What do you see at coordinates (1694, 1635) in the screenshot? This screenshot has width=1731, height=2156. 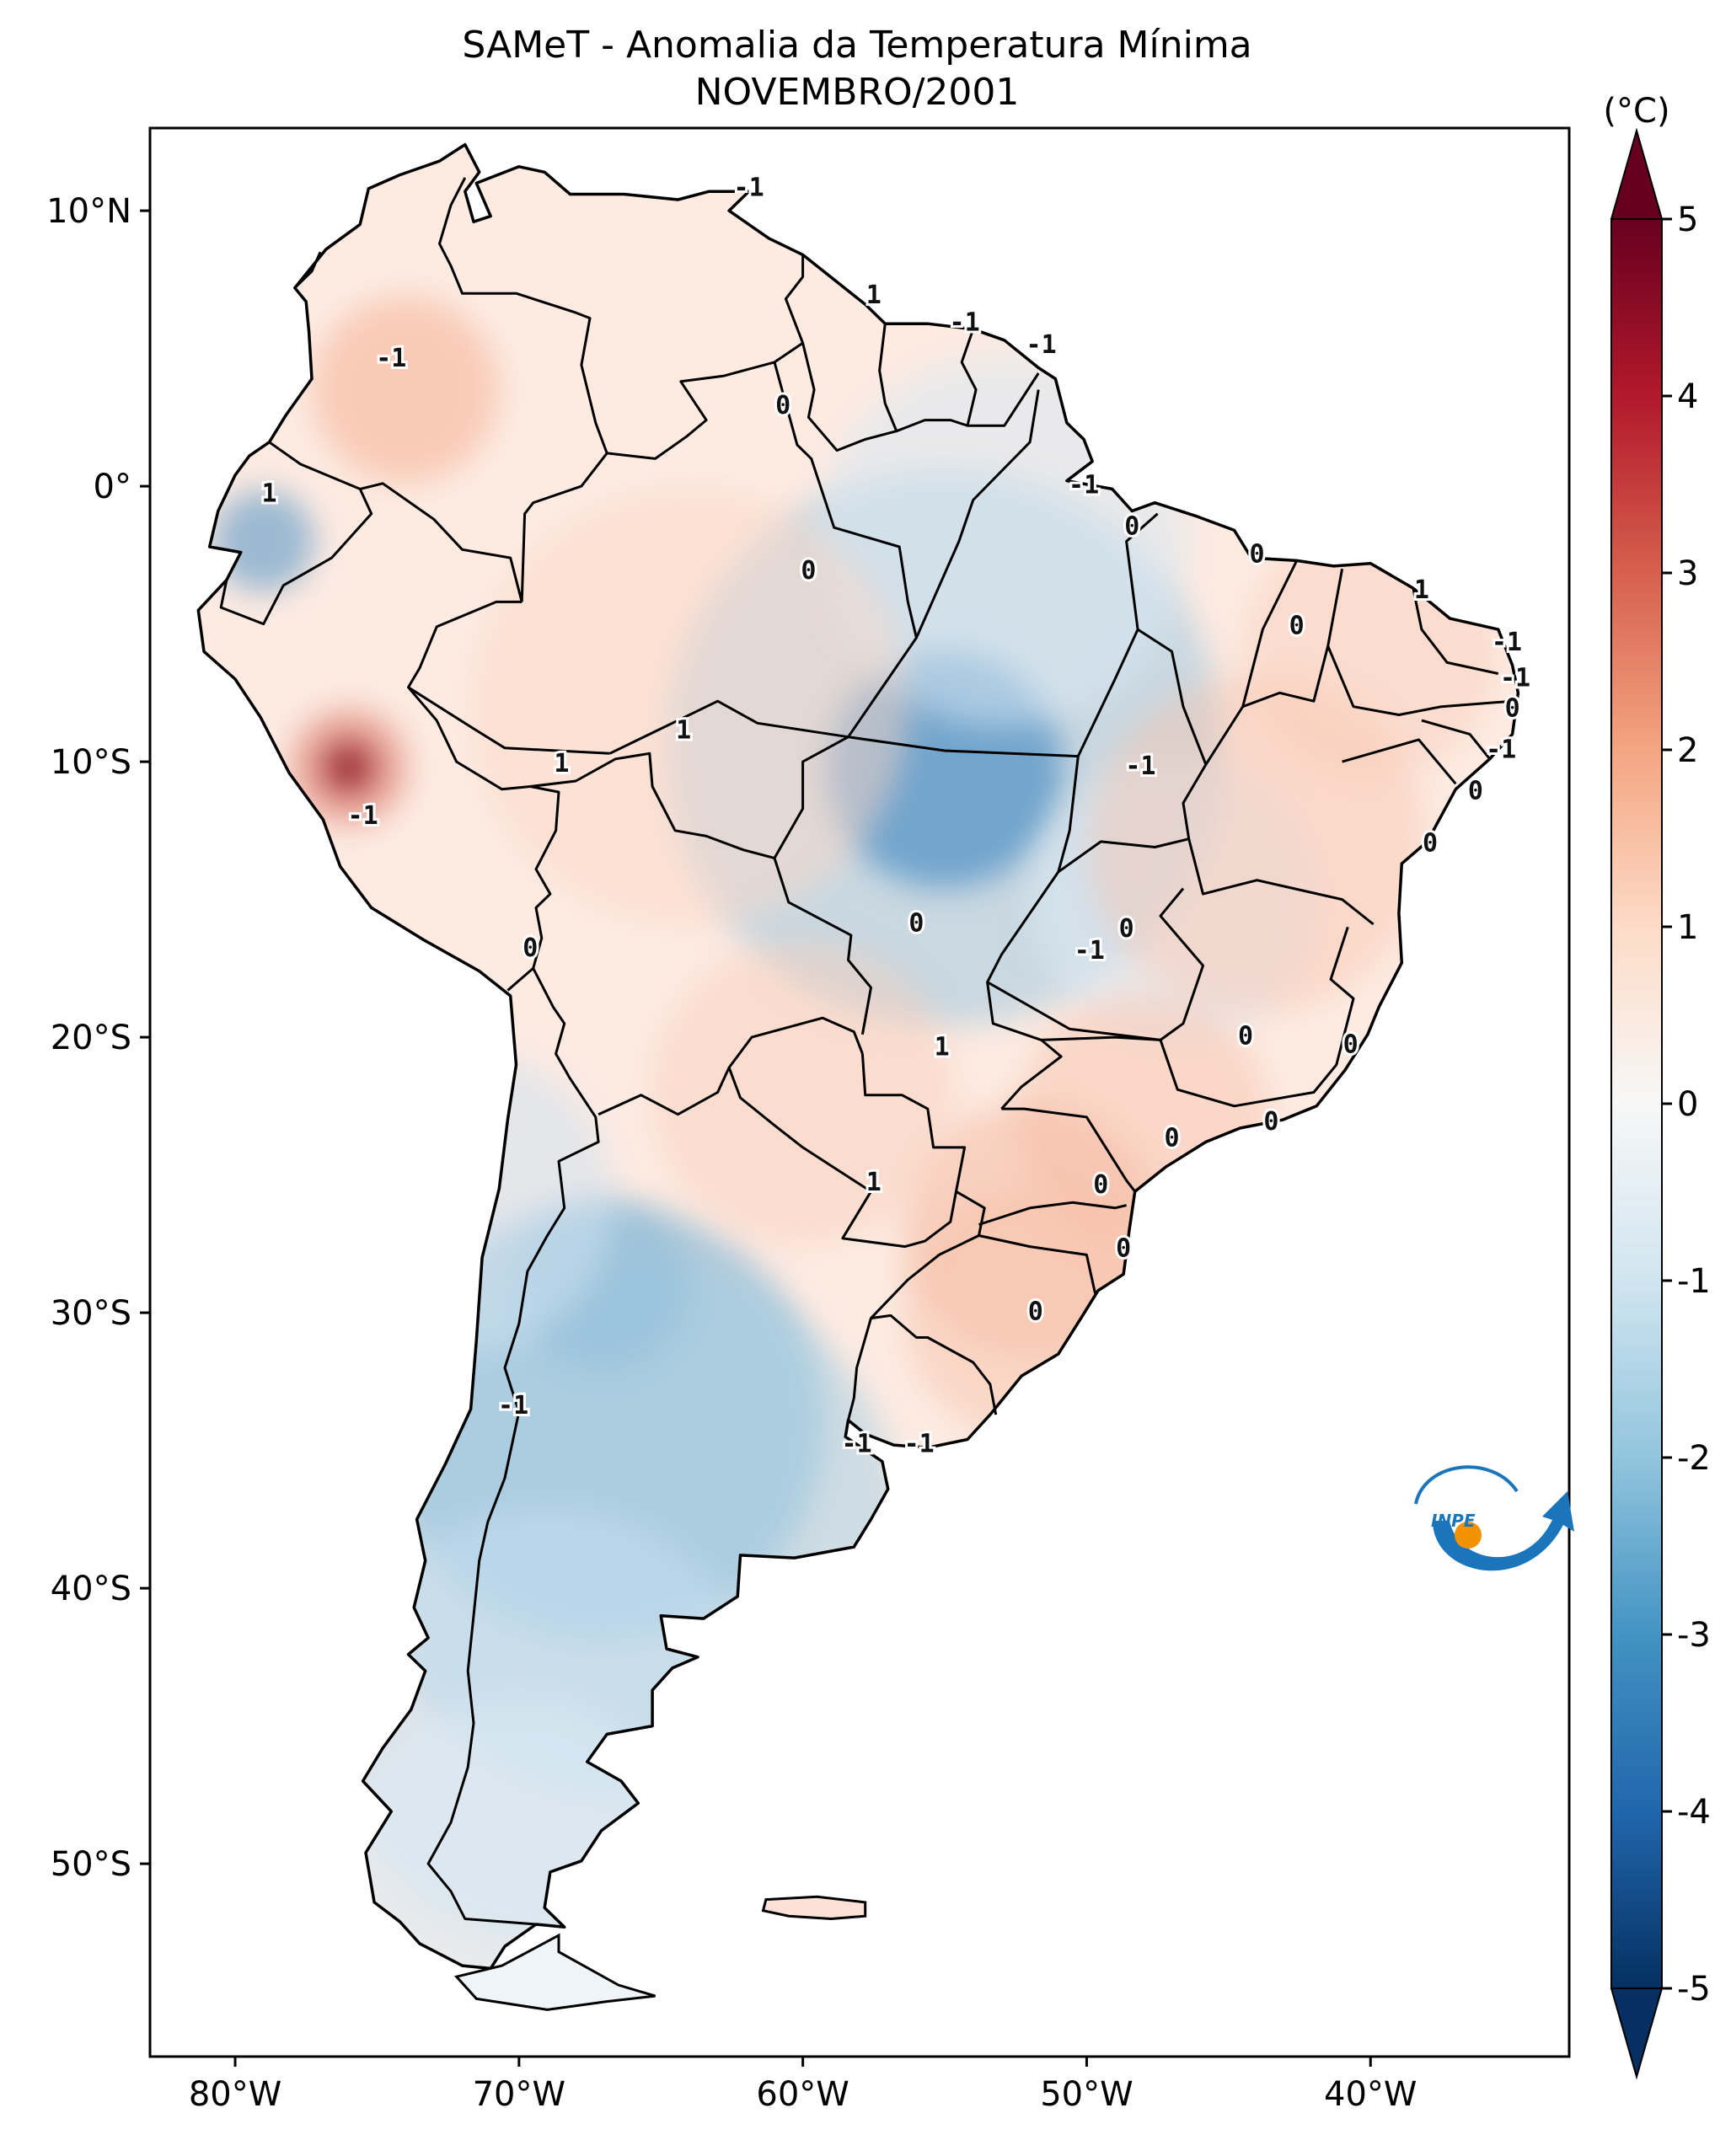 I see `colorbar-tick-label: -3` at bounding box center [1694, 1635].